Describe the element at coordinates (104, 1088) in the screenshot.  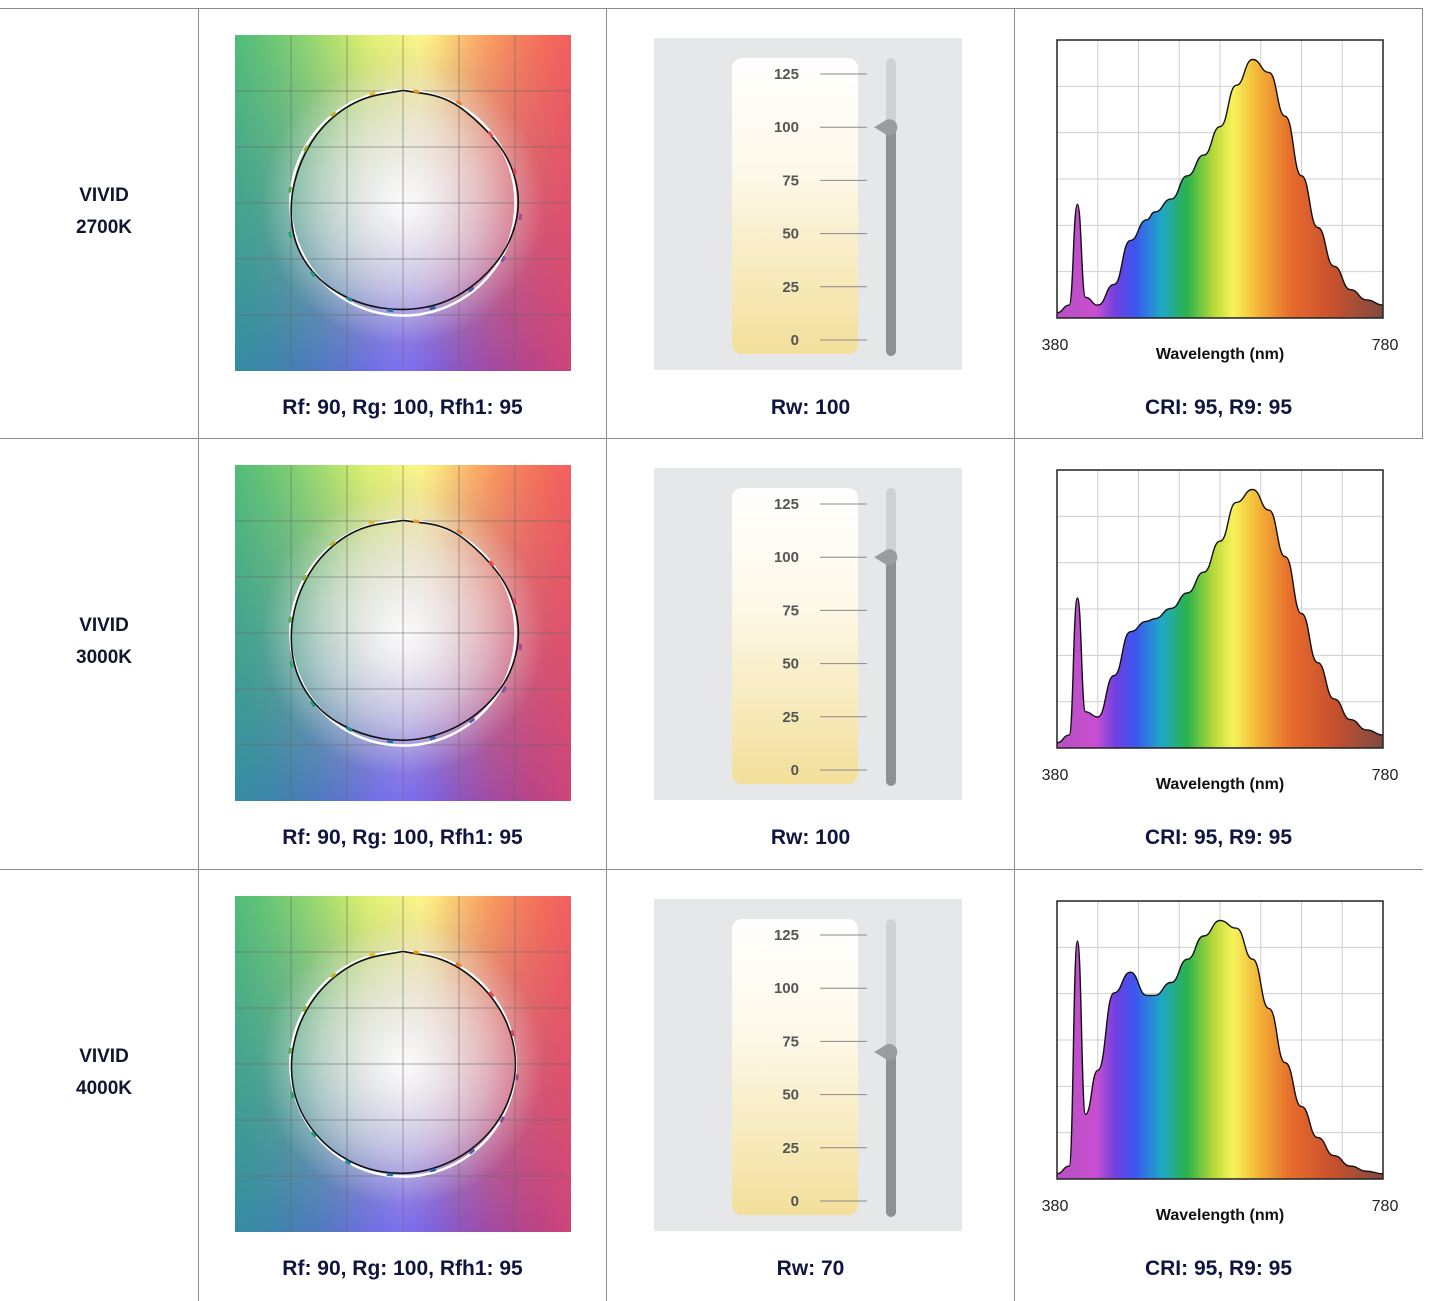
I see `row-label-line2: 4000K` at that location.